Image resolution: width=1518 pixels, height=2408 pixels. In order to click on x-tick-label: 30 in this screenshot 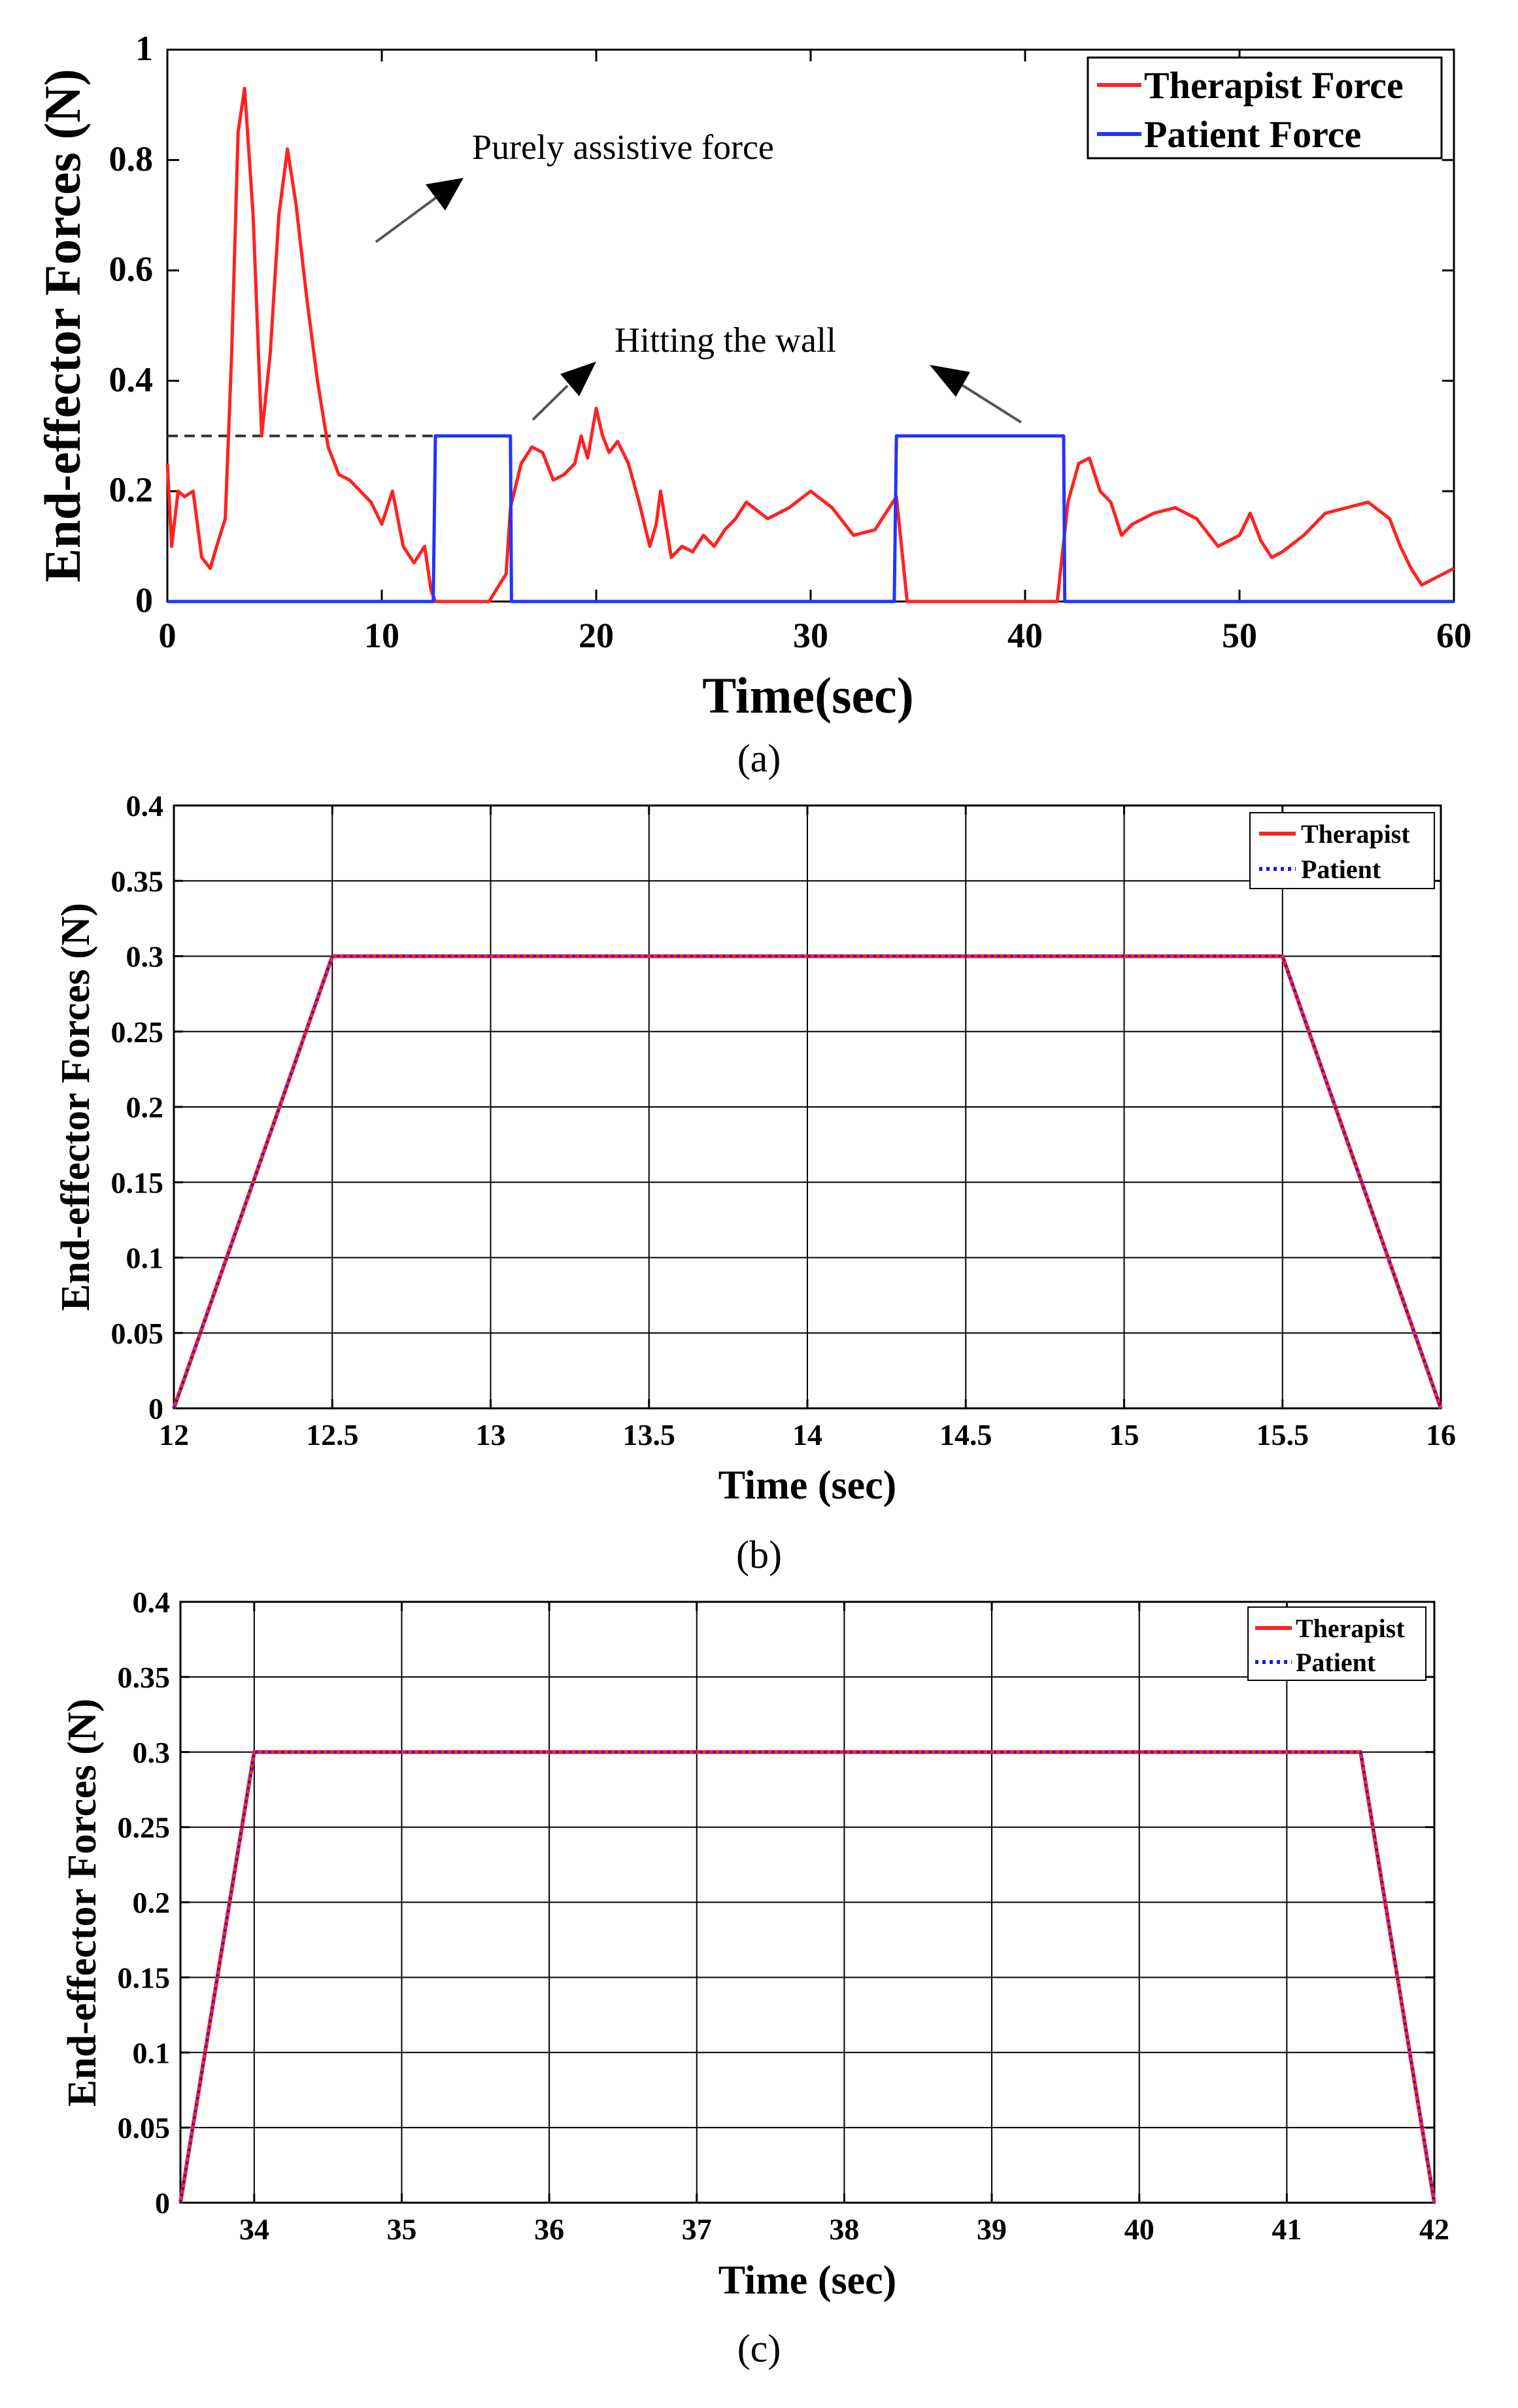, I will do `click(810, 635)`.